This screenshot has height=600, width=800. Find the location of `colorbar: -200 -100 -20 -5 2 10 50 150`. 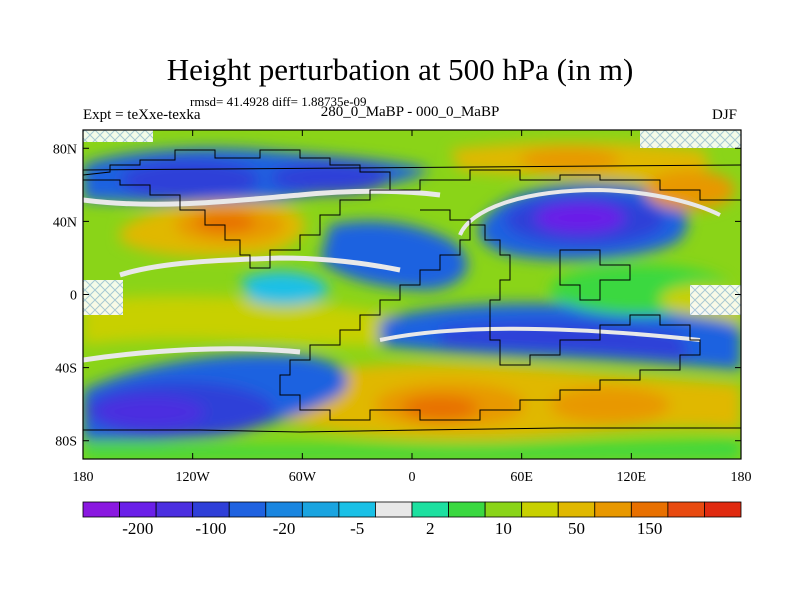

colorbar: -200 -100 -20 -5 2 10 50 150 is located at coordinates (412, 519).